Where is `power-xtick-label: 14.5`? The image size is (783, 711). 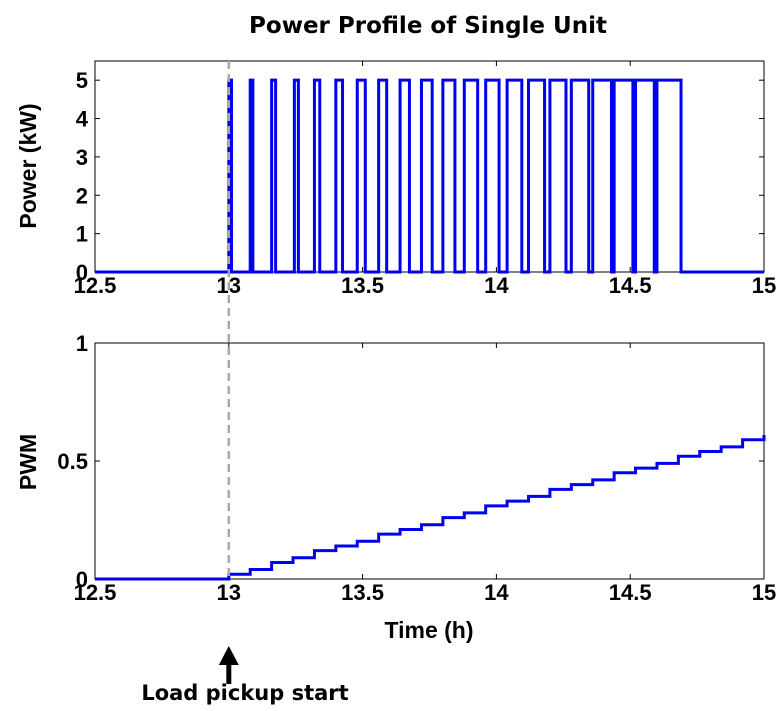
power-xtick-label: 14.5 is located at coordinates (630, 285).